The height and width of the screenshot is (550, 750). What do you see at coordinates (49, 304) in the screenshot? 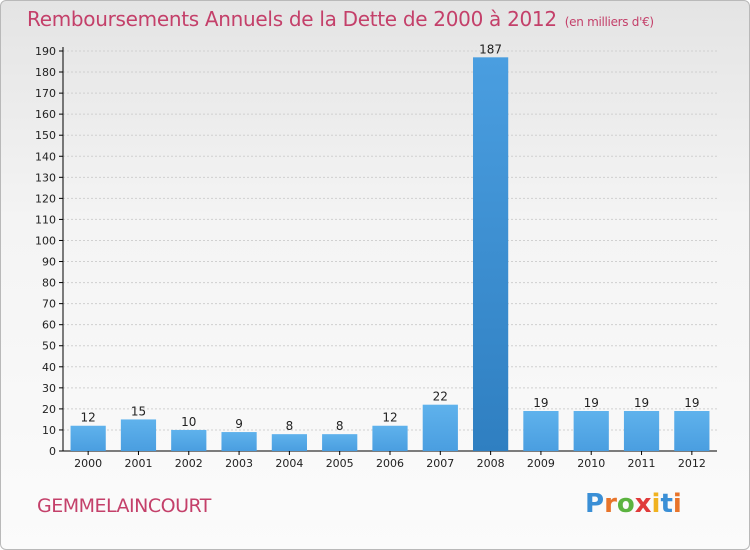
I see `y-tick-label: 70` at bounding box center [49, 304].